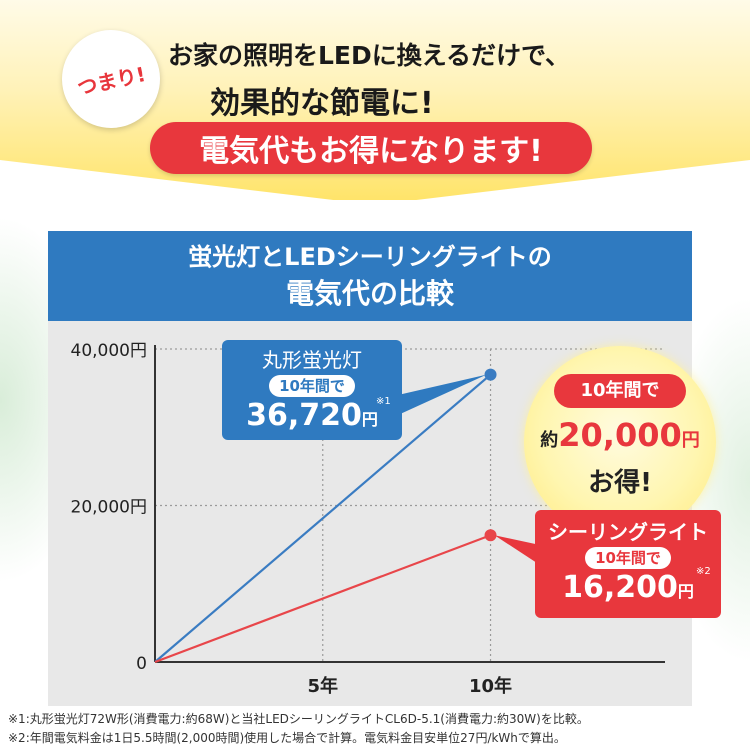 The height and width of the screenshot is (750, 750). Describe the element at coordinates (370, 276) in the screenshot. I see `chart-title: 蛍光灯とLEDシーリングライトの 電気代の比較` at that location.